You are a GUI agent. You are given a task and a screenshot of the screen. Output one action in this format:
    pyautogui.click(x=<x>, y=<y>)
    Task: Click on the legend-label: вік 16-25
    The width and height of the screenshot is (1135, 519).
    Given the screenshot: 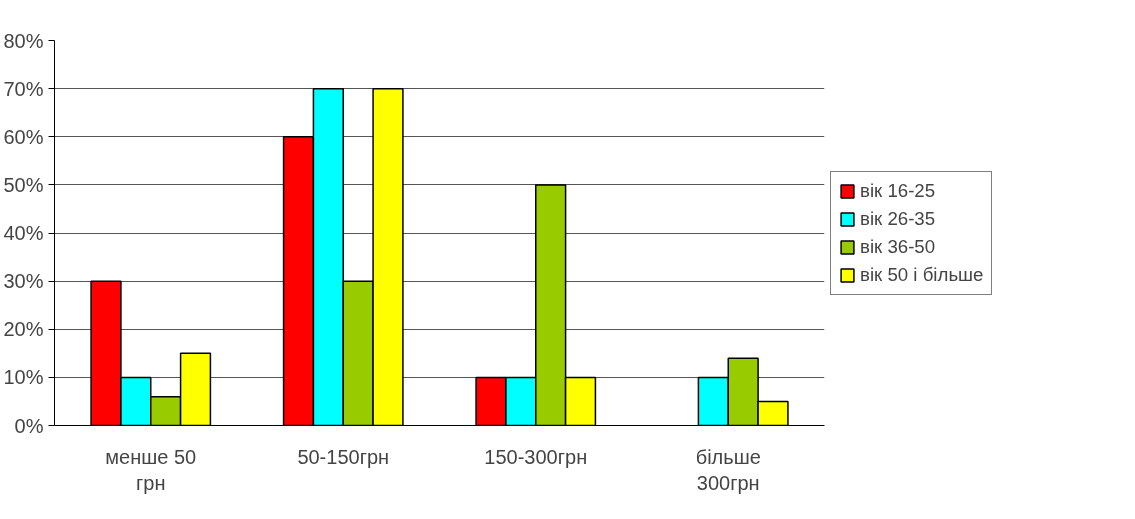 What is the action you would take?
    pyautogui.click(x=898, y=190)
    